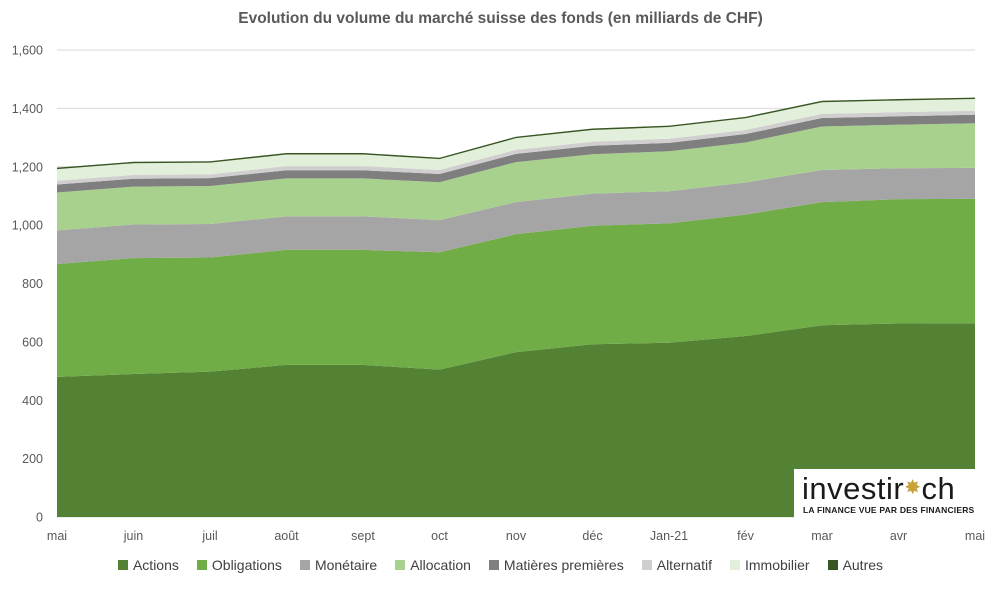 The height and width of the screenshot is (589, 1001). What do you see at coordinates (363, 536) in the screenshot?
I see `x-tick-label: sept` at bounding box center [363, 536].